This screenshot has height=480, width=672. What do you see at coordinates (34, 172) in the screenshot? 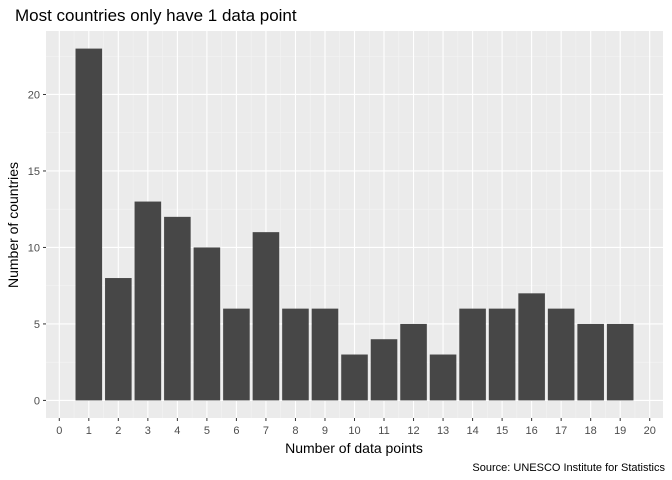
I see `y-tick-label: 15` at bounding box center [34, 172].